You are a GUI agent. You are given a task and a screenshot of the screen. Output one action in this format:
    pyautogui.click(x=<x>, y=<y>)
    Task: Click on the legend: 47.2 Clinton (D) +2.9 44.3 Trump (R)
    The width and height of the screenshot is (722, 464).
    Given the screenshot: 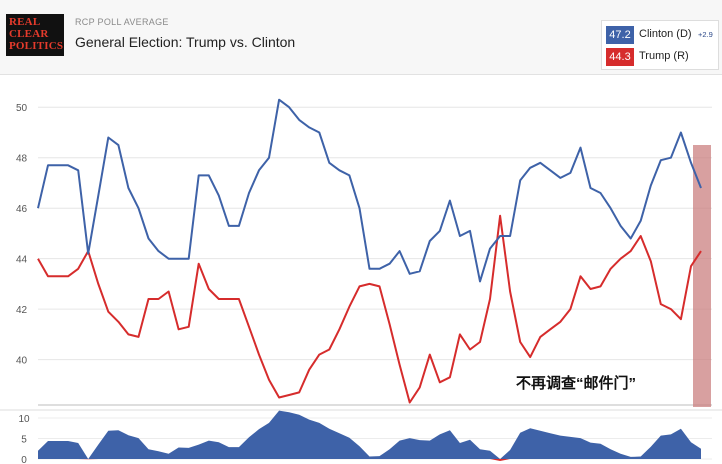 What is the action you would take?
    pyautogui.click(x=660, y=45)
    